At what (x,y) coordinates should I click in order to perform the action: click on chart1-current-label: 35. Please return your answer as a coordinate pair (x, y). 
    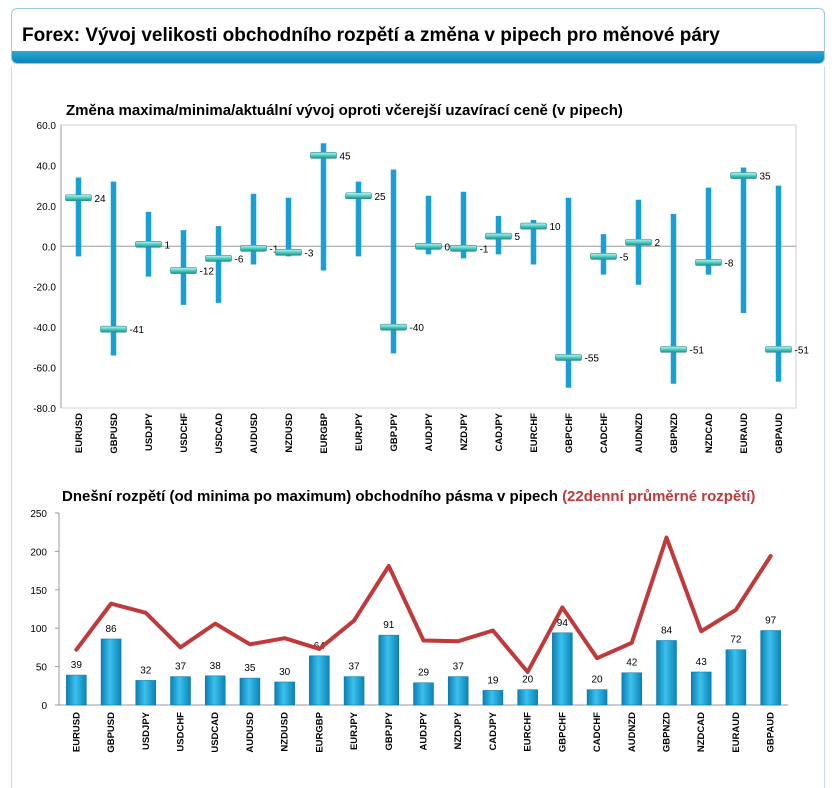
    Looking at the image, I should click on (766, 177).